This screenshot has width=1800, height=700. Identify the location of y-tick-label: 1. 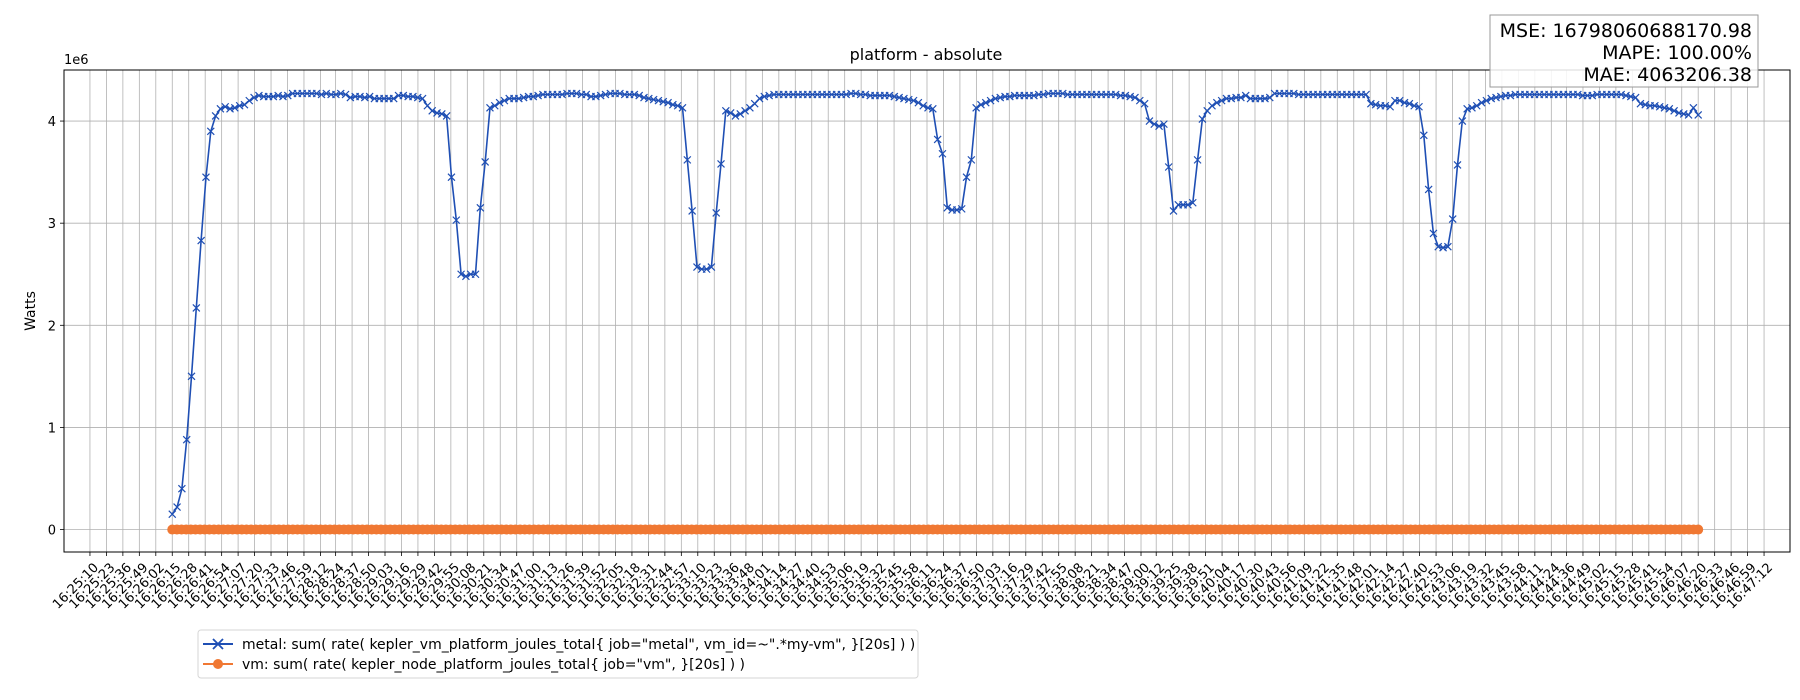
(52, 428).